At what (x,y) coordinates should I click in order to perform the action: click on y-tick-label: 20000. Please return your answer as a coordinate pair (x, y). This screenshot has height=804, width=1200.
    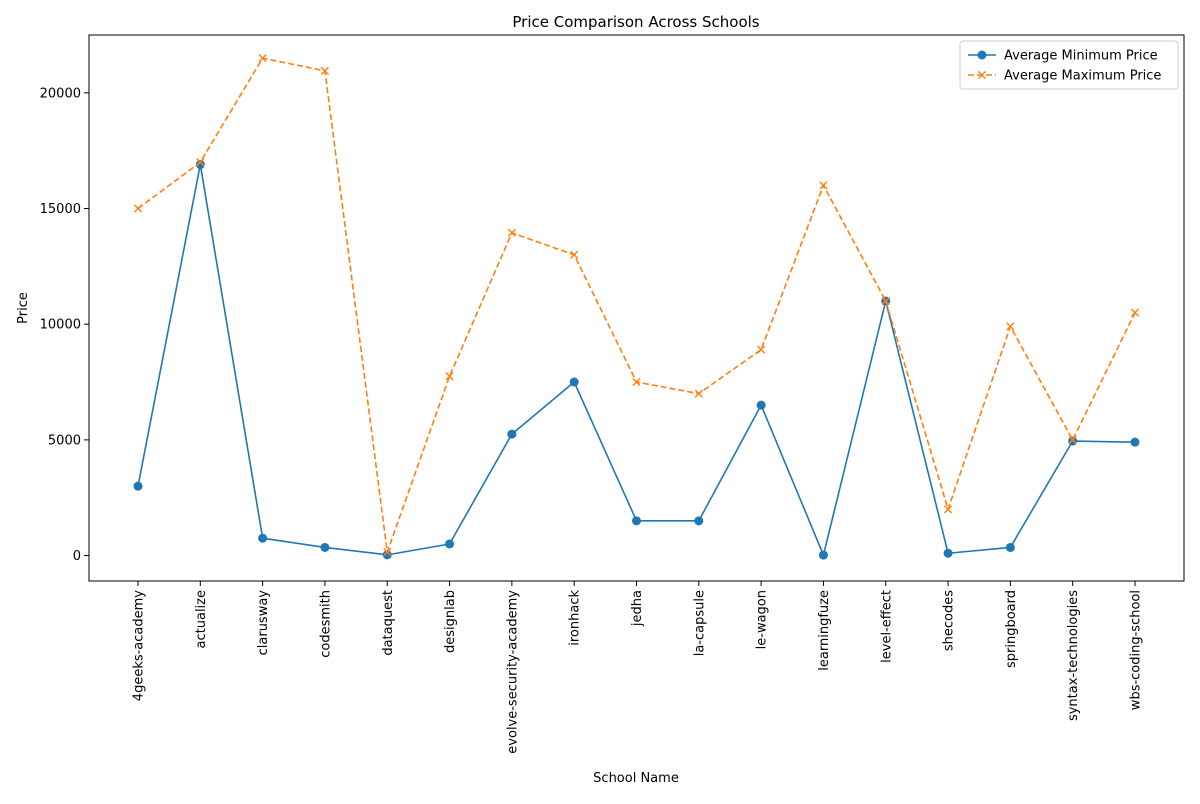
    Looking at the image, I should click on (60, 93).